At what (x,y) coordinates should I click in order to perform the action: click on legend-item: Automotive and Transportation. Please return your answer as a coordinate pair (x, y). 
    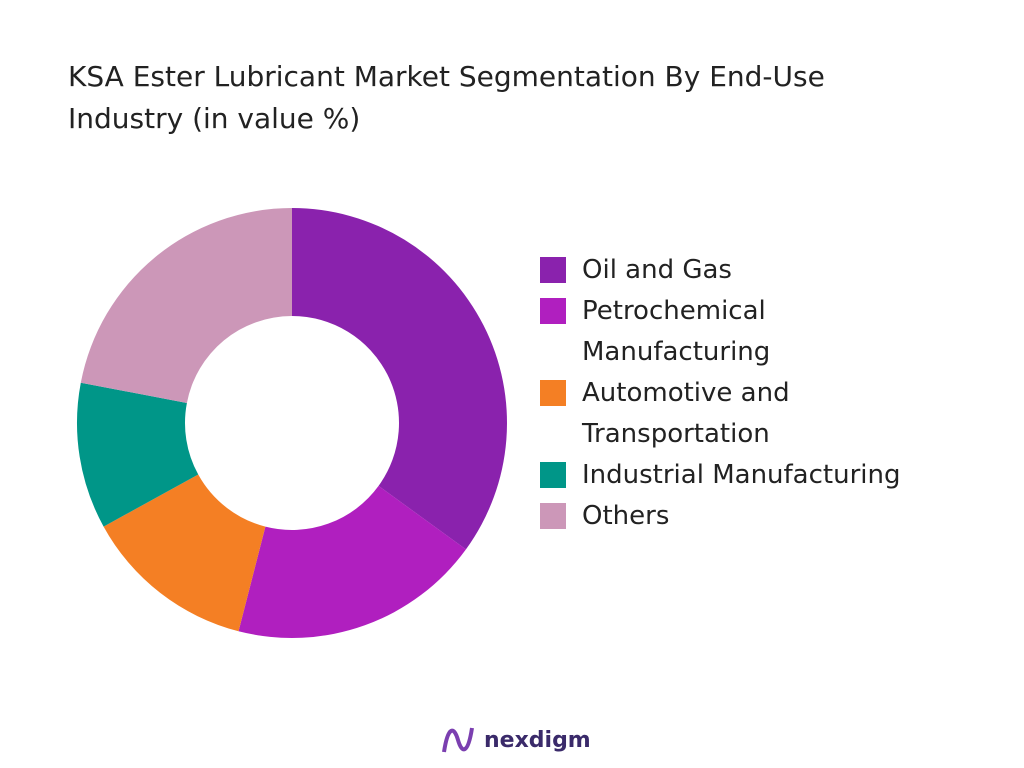
    Looking at the image, I should click on (750, 414).